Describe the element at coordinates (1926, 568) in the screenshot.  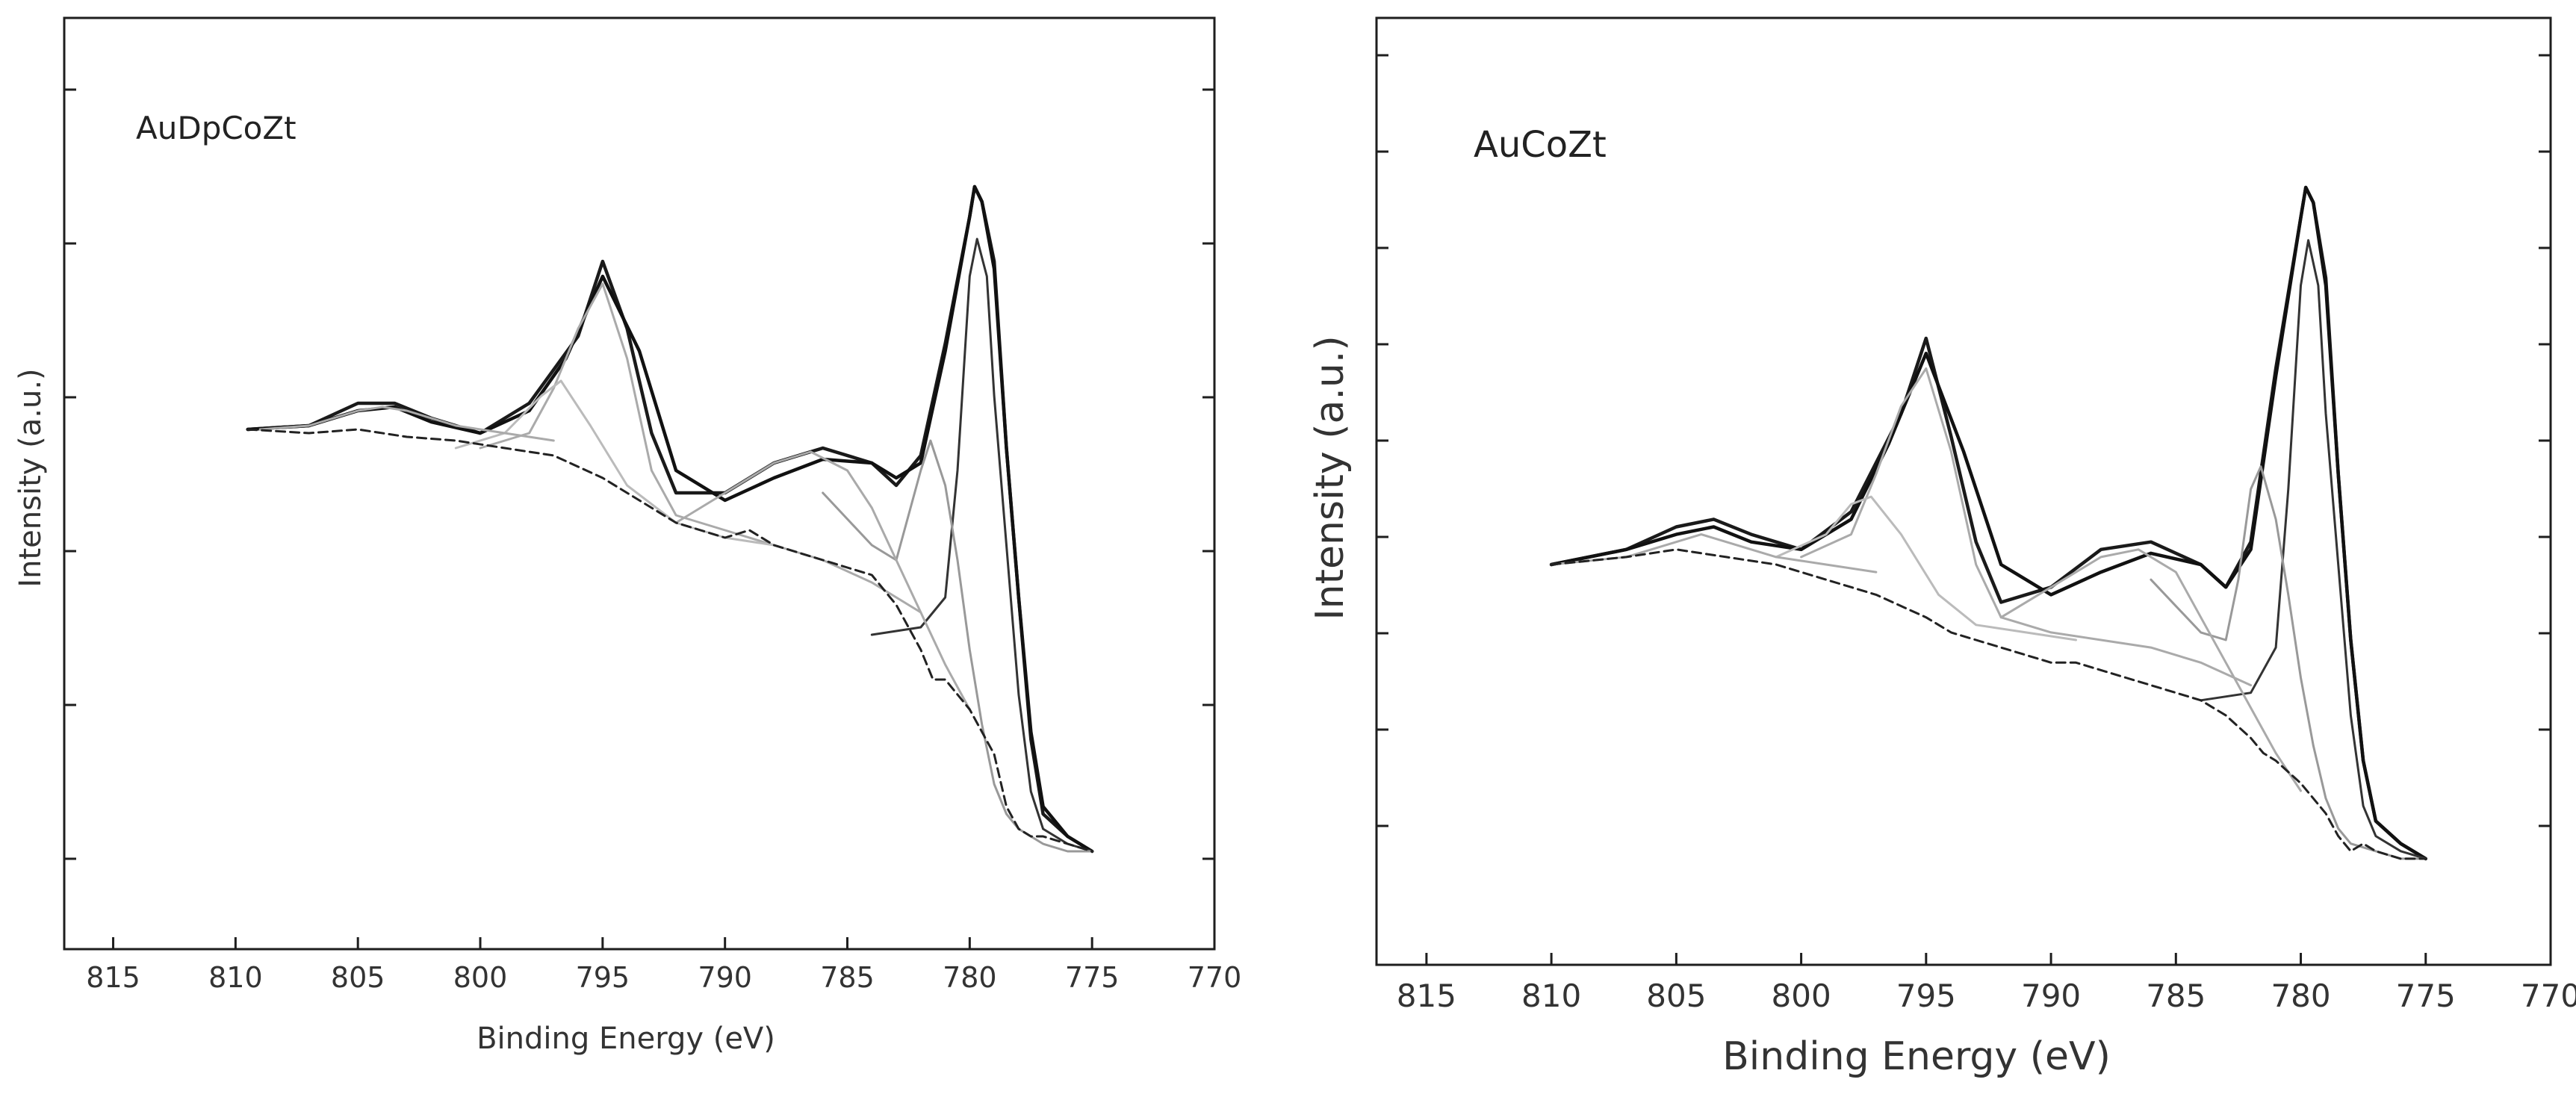
I see `series-component-797-2-ev` at that location.